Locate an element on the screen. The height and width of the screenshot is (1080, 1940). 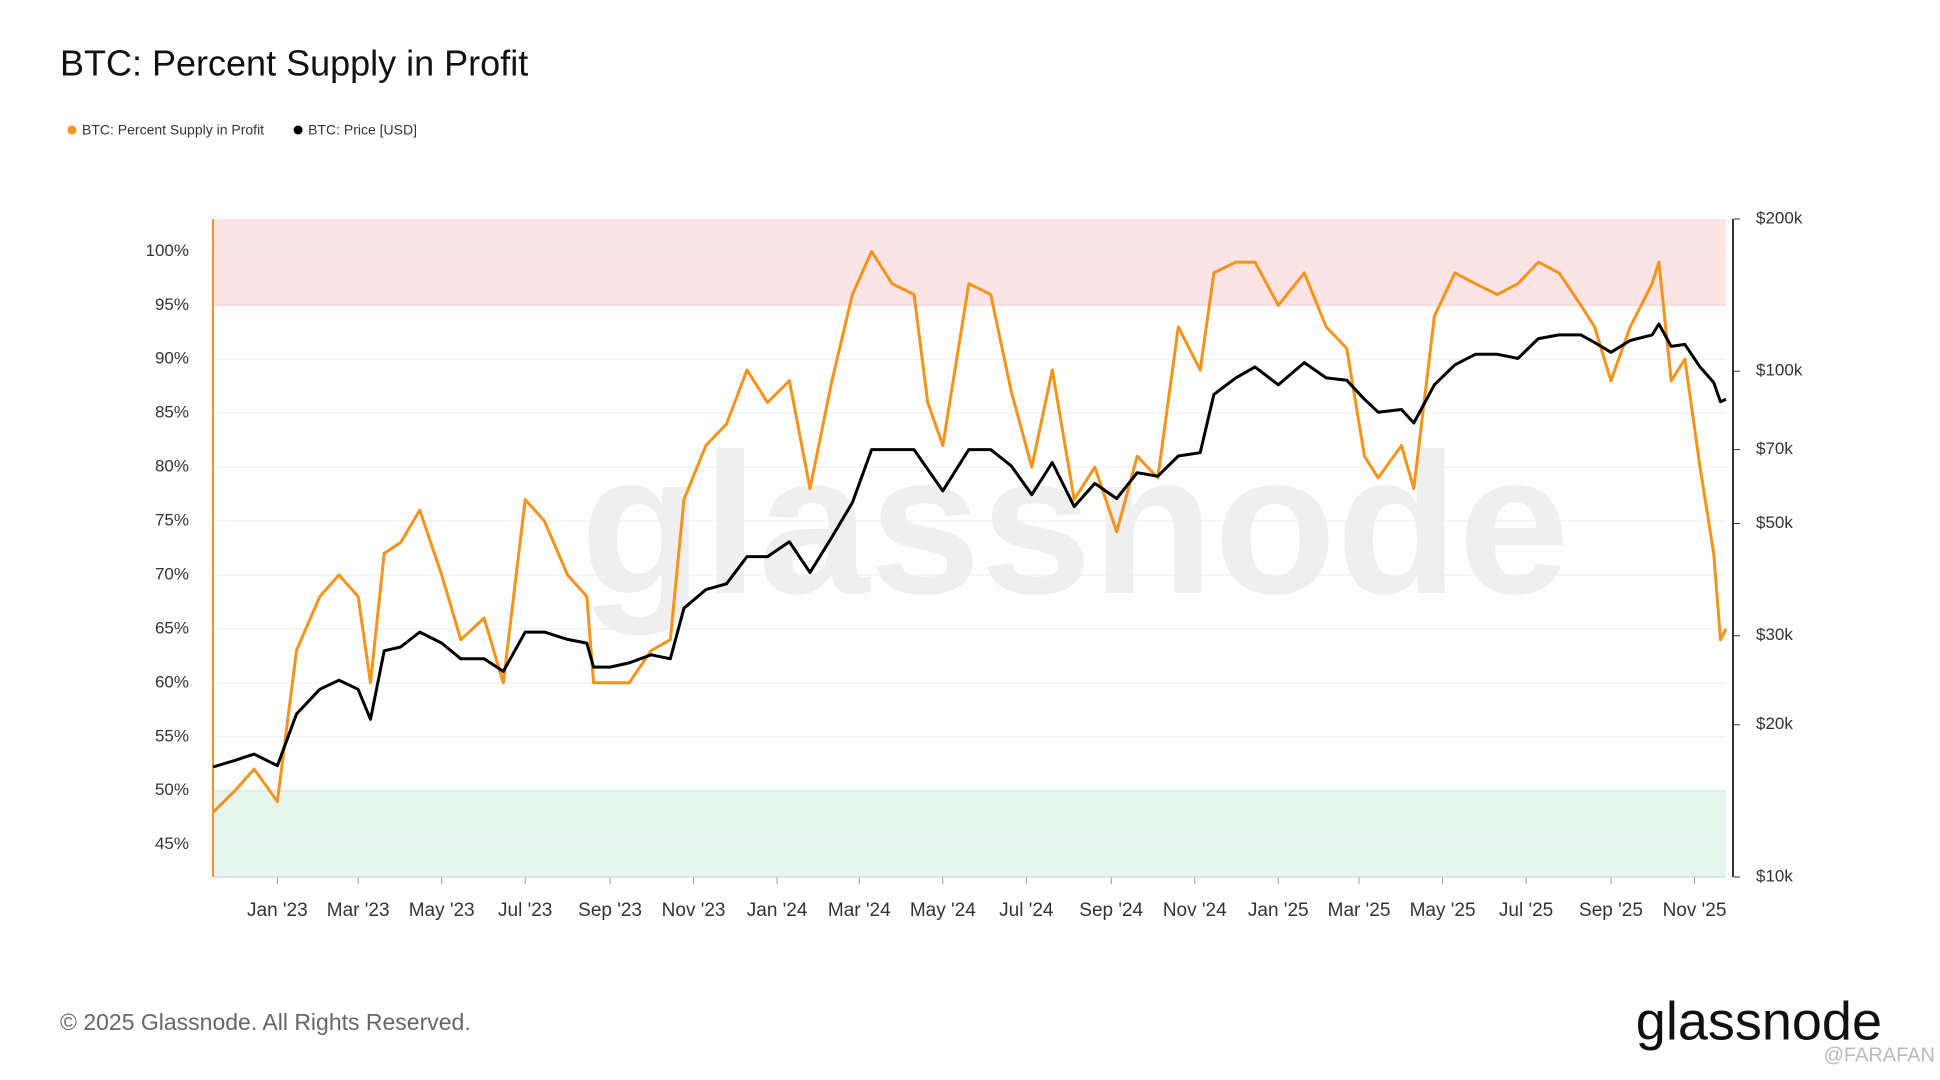
chart-title: BTC: Percent Supply in Profit is located at coordinates (294, 63).